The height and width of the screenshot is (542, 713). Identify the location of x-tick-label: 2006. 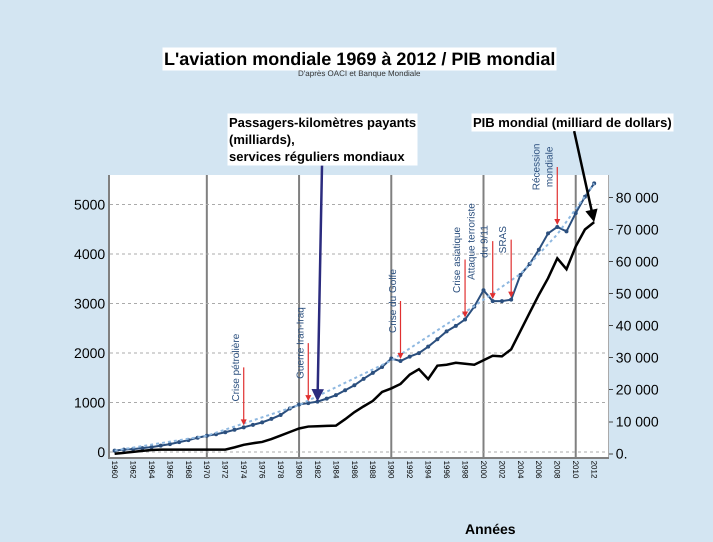
(539, 469).